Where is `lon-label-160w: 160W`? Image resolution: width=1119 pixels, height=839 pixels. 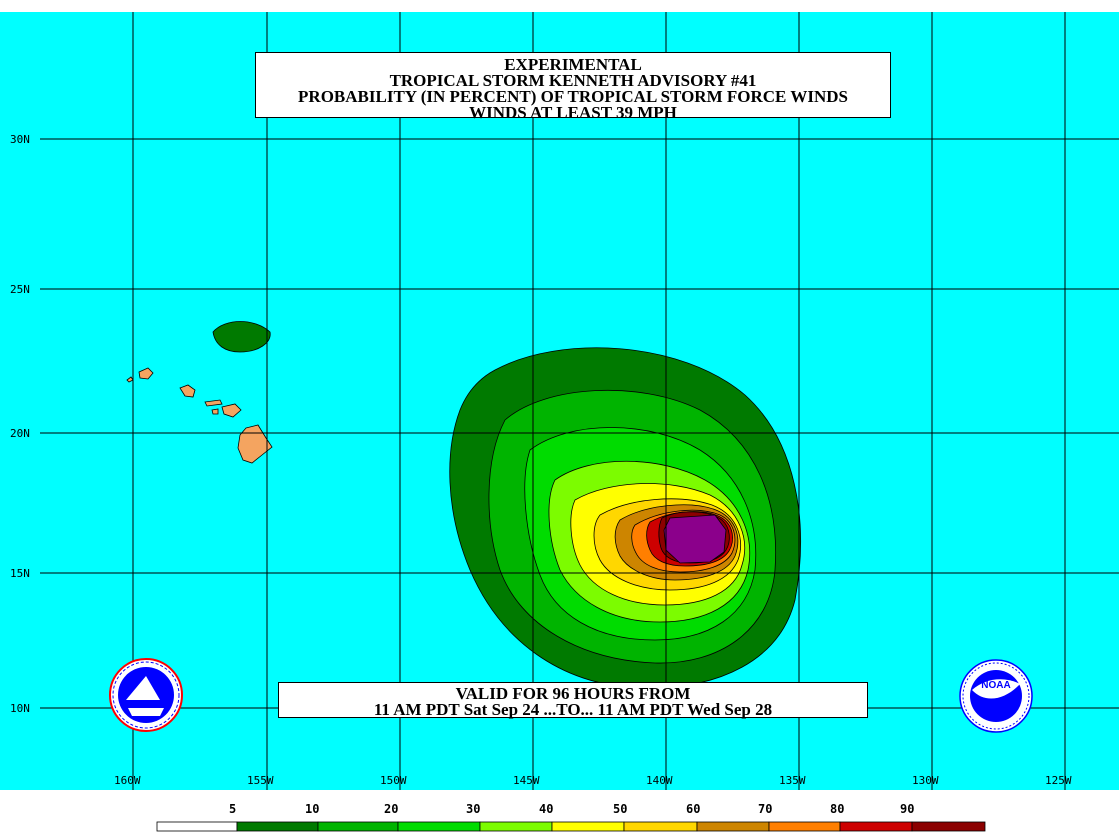 lon-label-160w: 160W is located at coordinates (127, 780).